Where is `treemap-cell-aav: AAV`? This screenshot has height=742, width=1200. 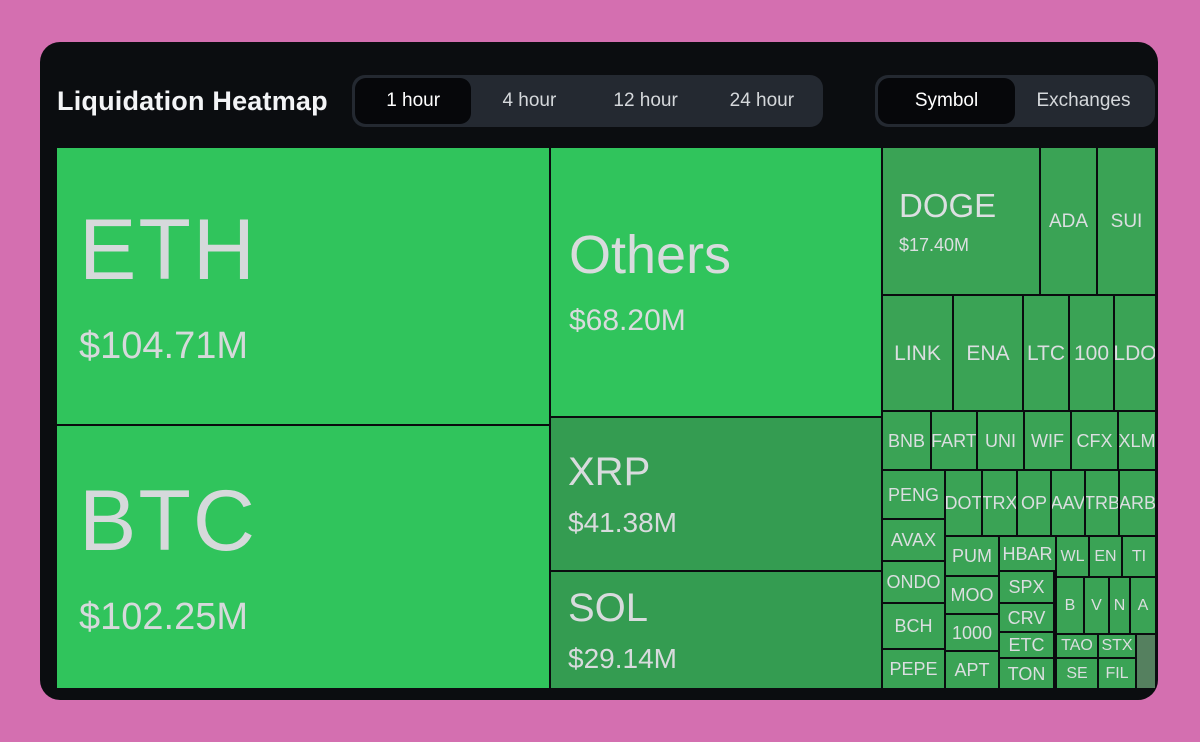 treemap-cell-aav: AAV is located at coordinates (1068, 503).